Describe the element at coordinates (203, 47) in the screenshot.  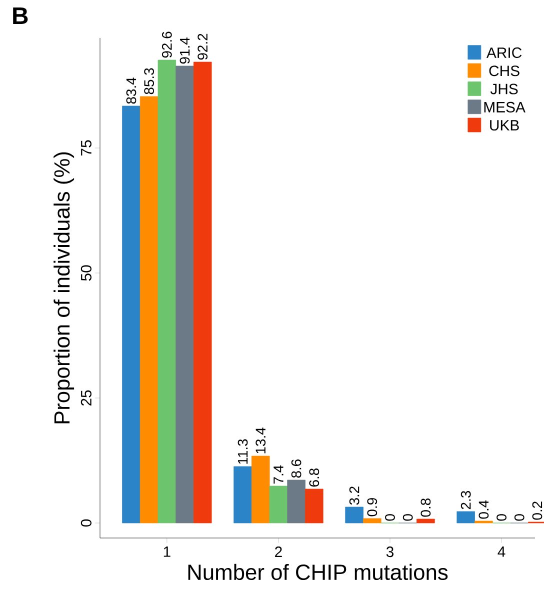
I see `data-label: 92.2` at that location.